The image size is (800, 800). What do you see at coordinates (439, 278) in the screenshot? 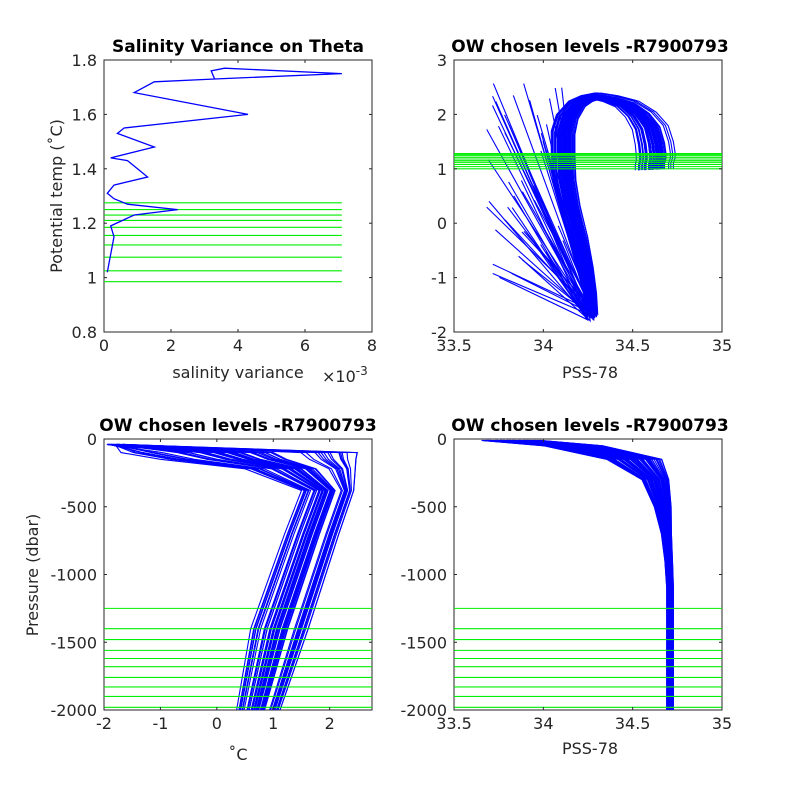
I see `y-tick-label: -1` at bounding box center [439, 278].